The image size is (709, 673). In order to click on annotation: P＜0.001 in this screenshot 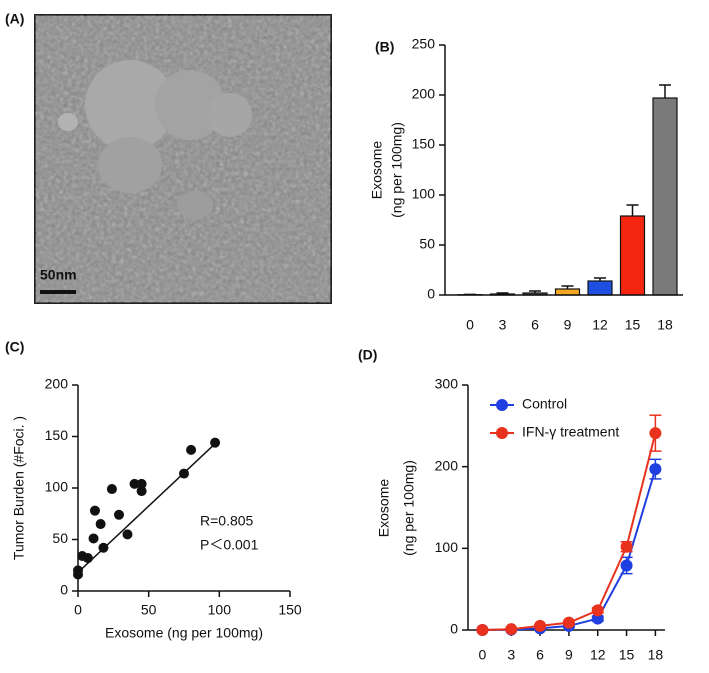, I will do `click(229, 545)`.